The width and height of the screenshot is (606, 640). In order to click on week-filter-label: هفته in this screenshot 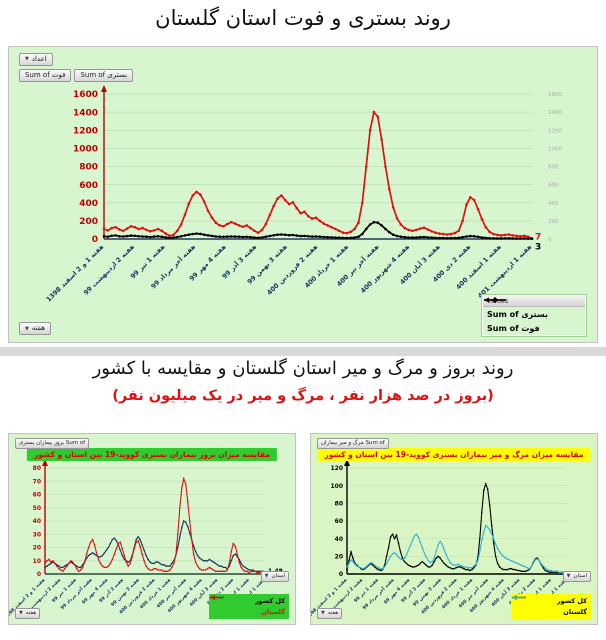, I will do `click(333, 613)`.